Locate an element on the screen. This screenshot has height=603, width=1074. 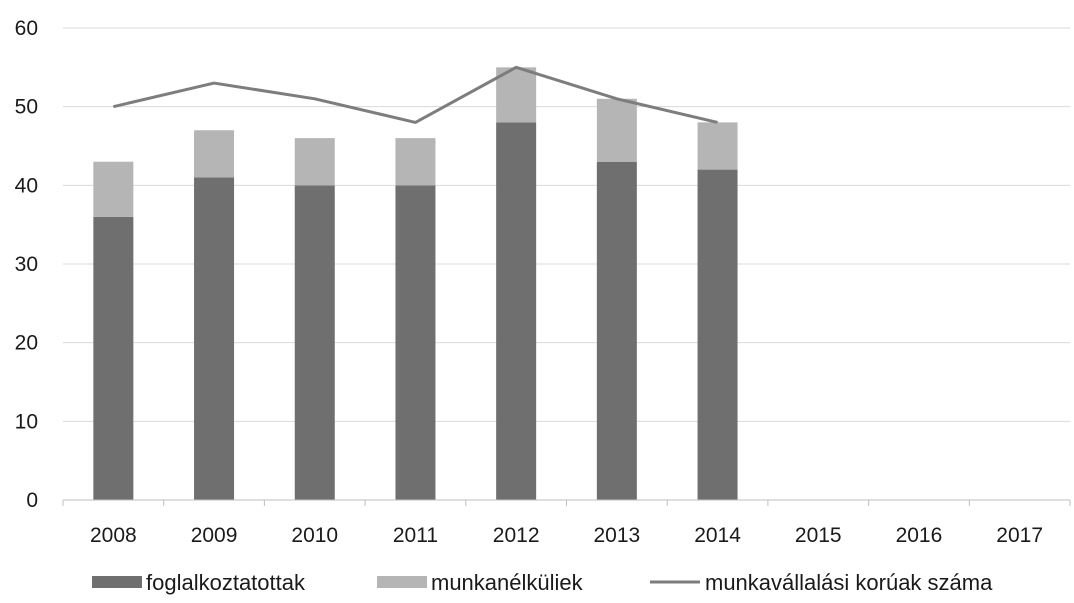
x-tick-label: 2017 is located at coordinates (1019, 535).